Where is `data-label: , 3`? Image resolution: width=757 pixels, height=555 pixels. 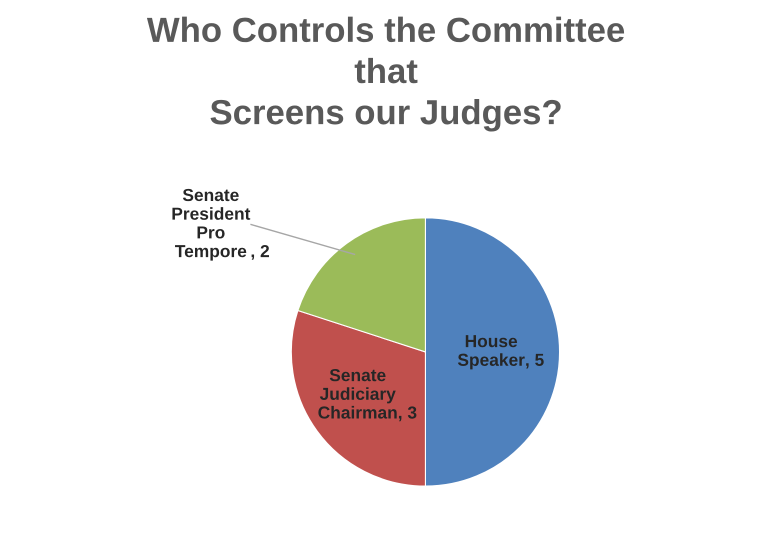 data-label: , 3 is located at coordinates (407, 414).